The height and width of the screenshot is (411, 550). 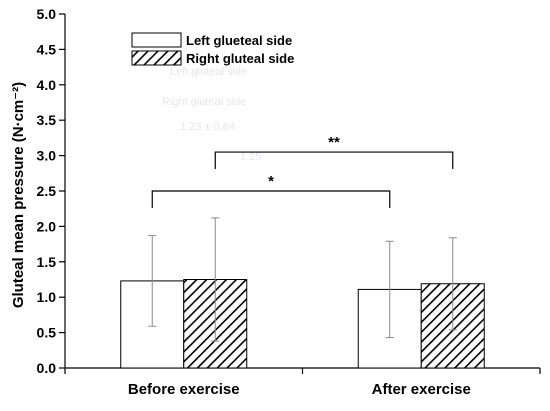 I want to click on svg-text: Right gluteal side, so click(x=204, y=102).